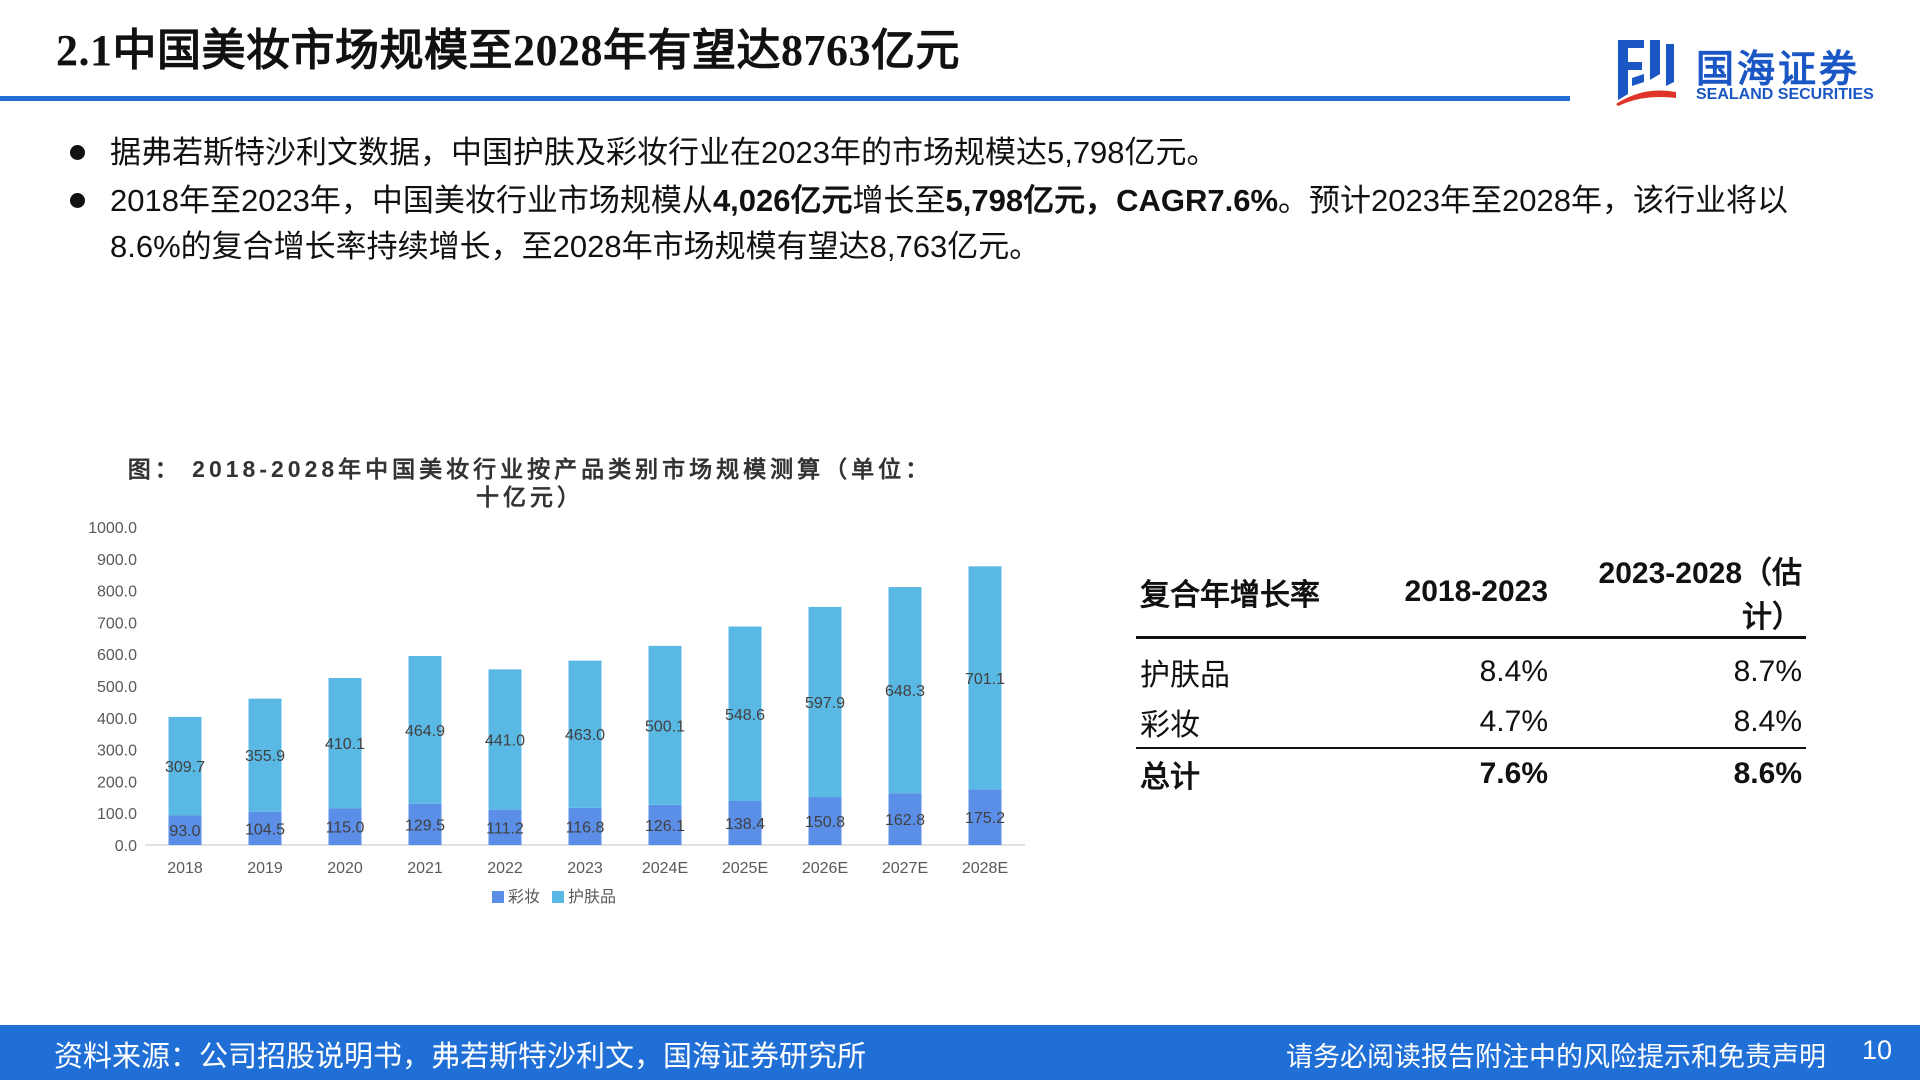  Describe the element at coordinates (1458, 593) in the screenshot. I see `table-header-cell: 2018-2023` at that location.